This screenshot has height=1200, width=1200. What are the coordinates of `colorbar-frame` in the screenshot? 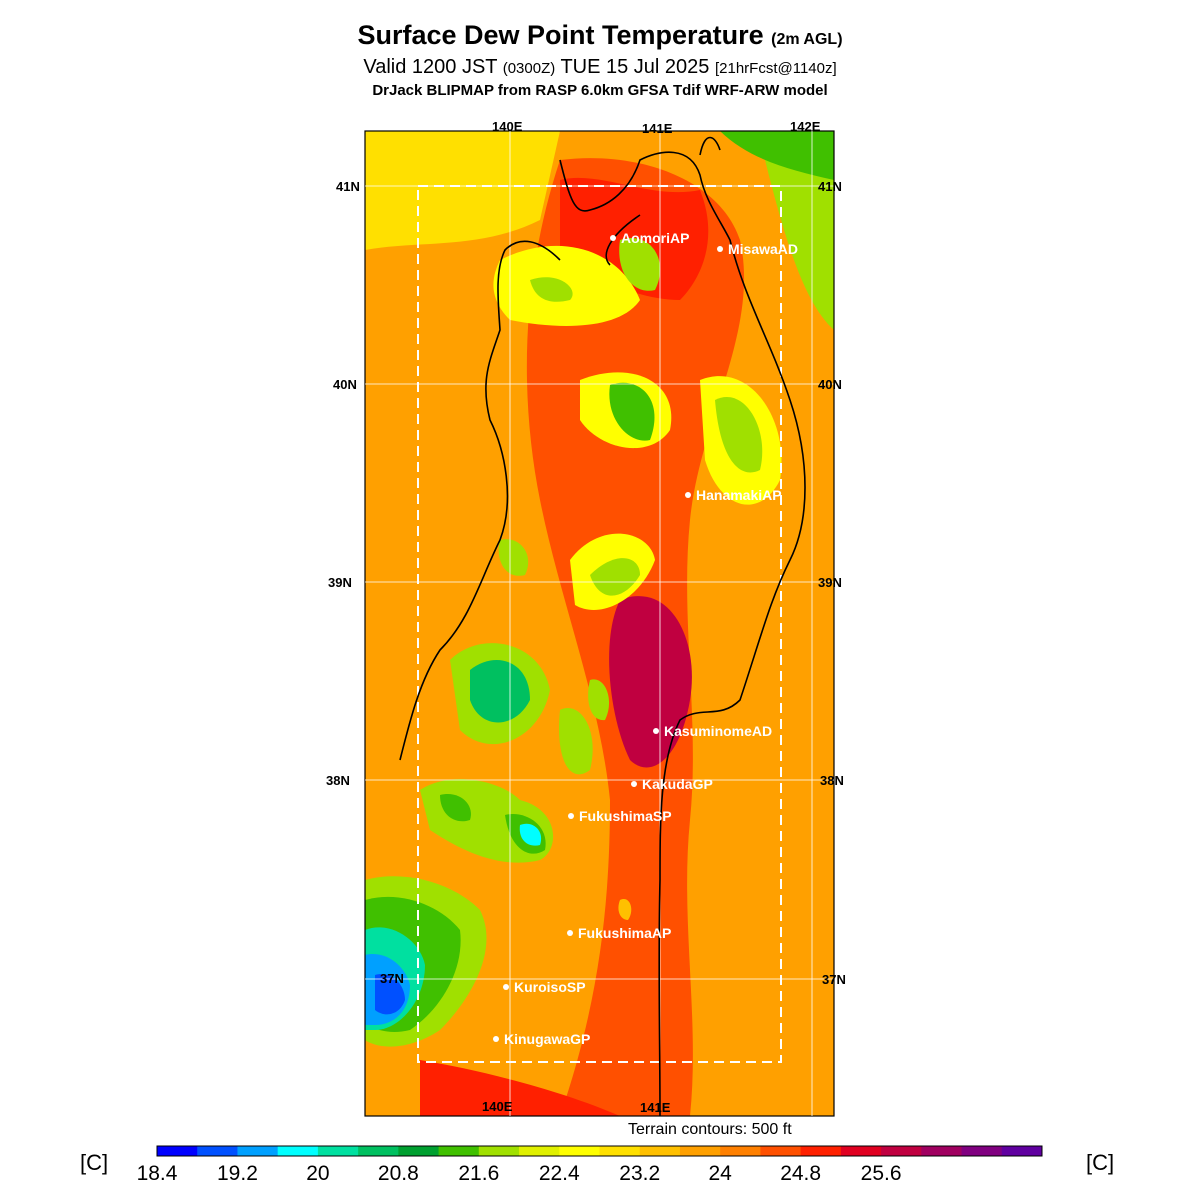 It's located at (599, 1151).